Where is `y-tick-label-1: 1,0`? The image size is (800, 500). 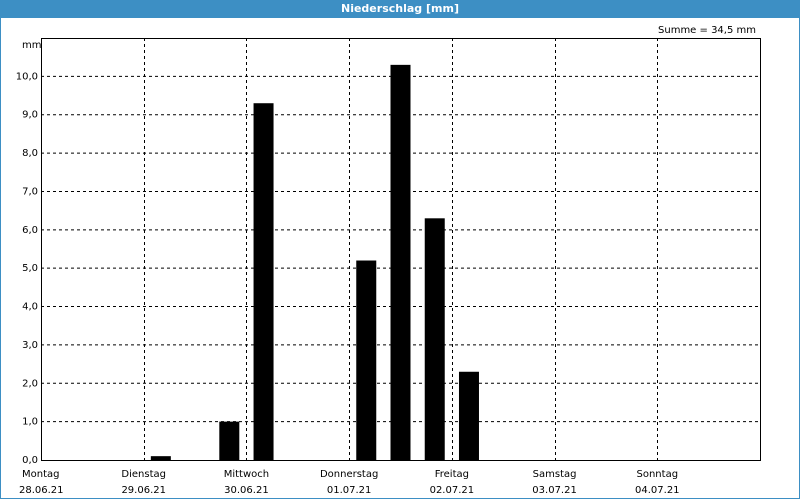
y-tick-label-1: 1,0 is located at coordinates (30, 422).